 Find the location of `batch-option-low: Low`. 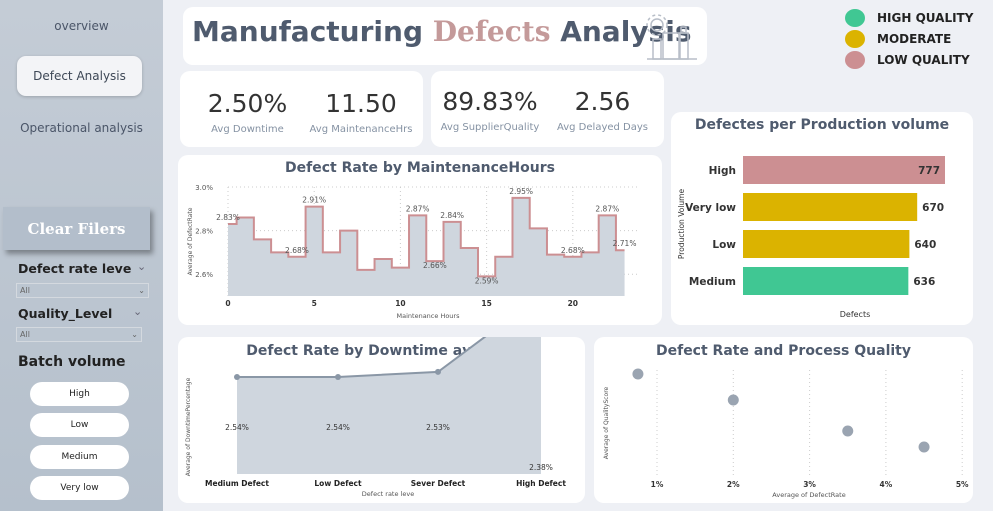

batch-option-low: Low is located at coordinates (79, 425).